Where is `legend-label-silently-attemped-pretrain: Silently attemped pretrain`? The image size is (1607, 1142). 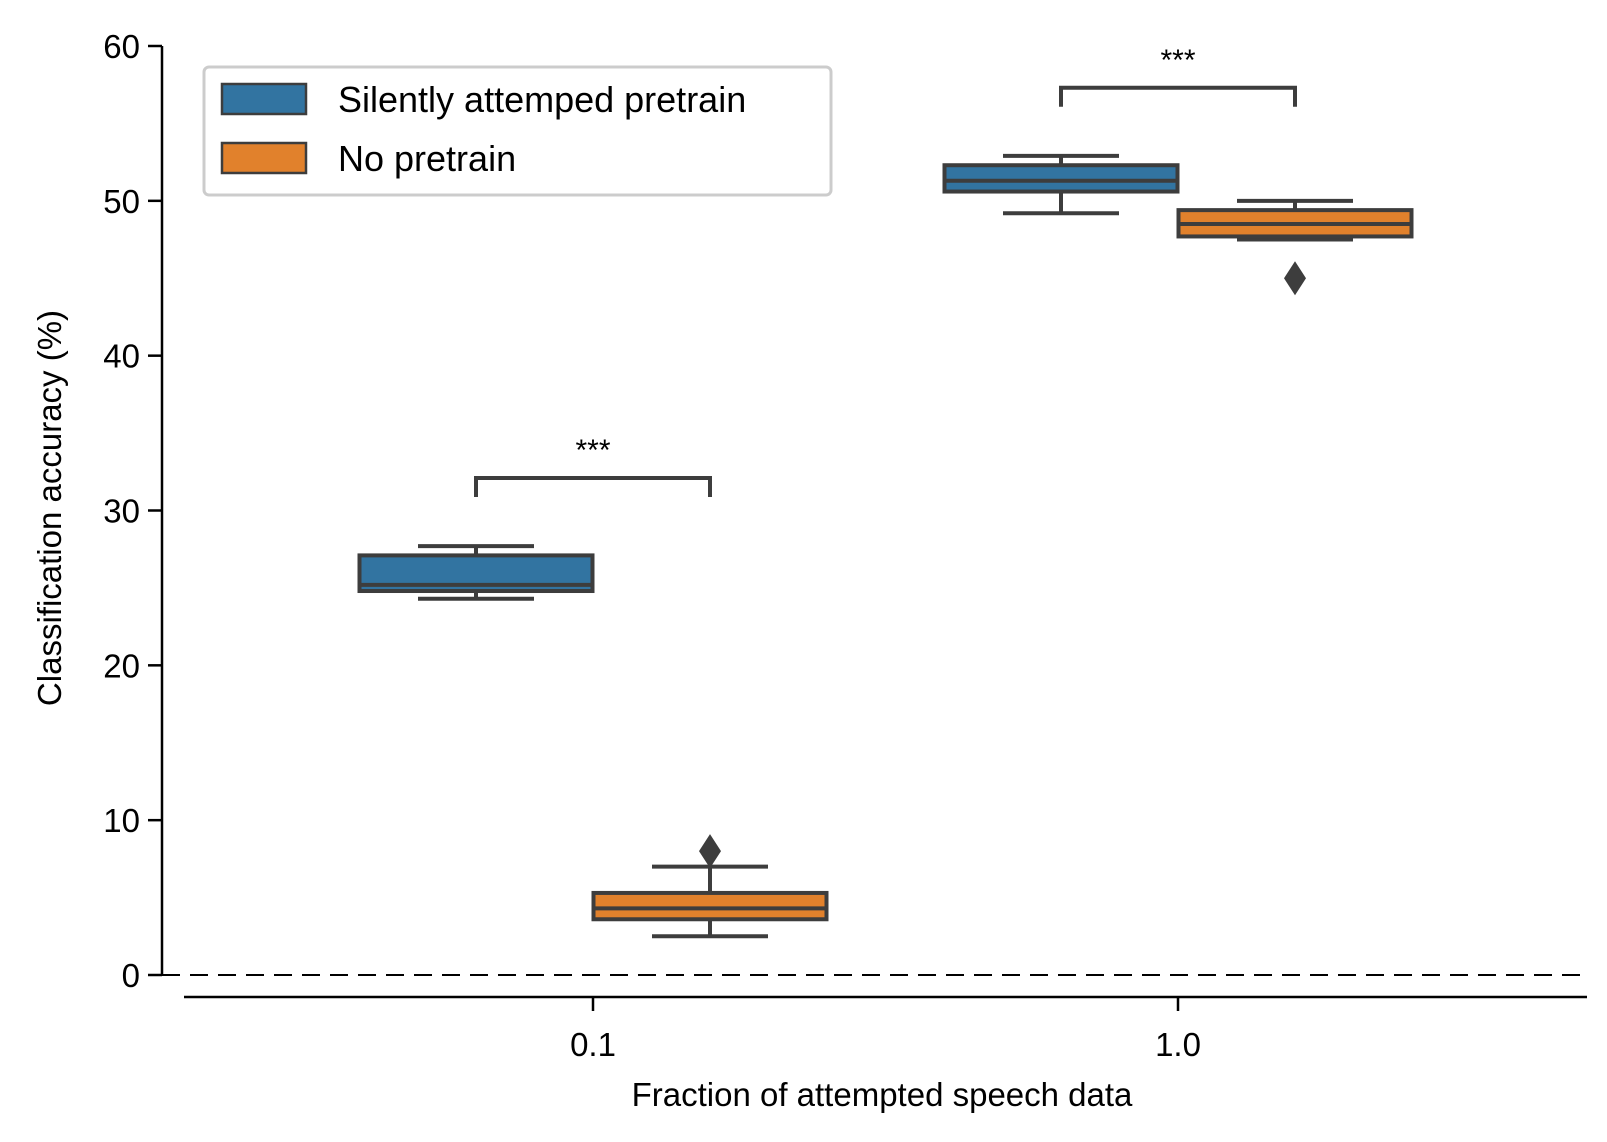
legend-label-silently-attemped-pretrain: Silently attemped pretrain is located at coordinates (542, 99).